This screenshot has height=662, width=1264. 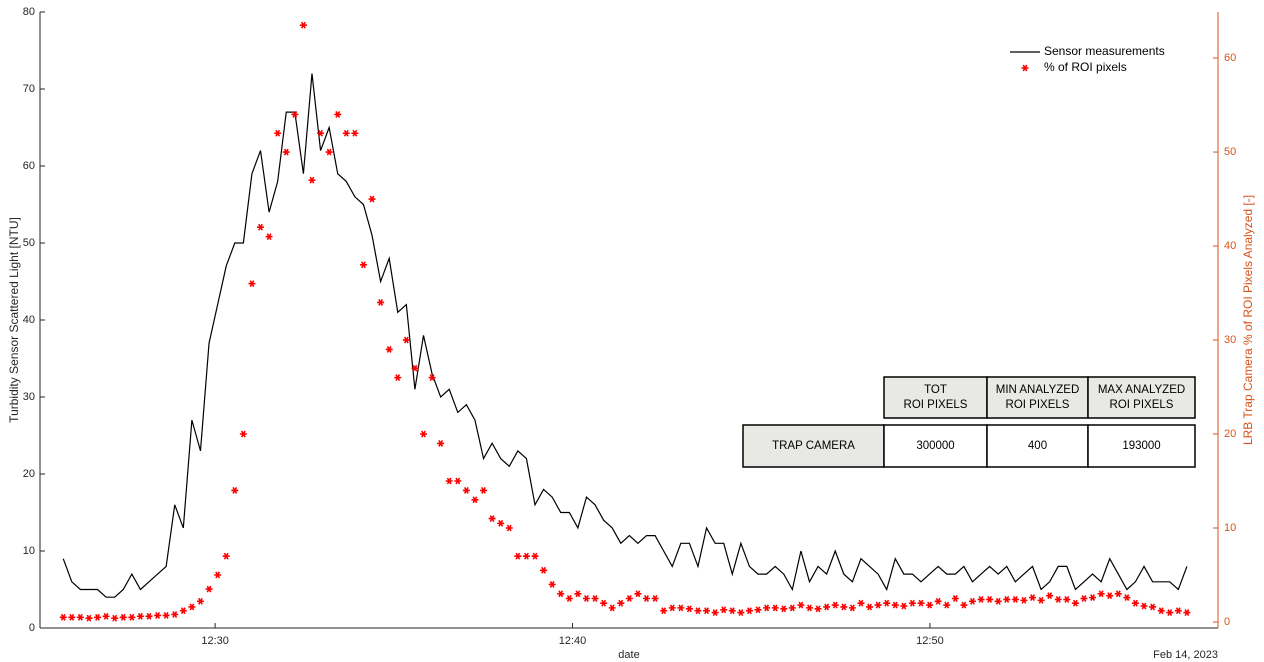 I want to click on table-cell-text: 300000, so click(x=935, y=446).